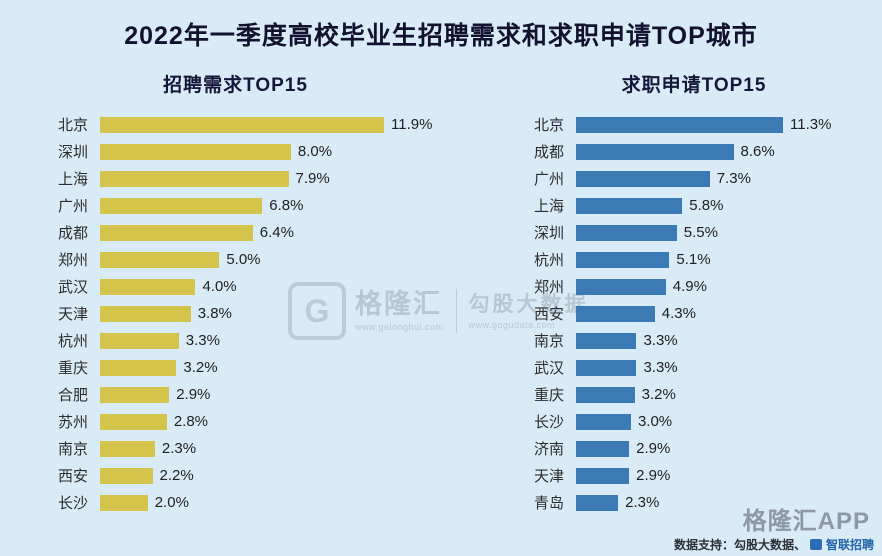  What do you see at coordinates (191, 421) in the screenshot?
I see `value-label: 2.8%` at bounding box center [191, 421].